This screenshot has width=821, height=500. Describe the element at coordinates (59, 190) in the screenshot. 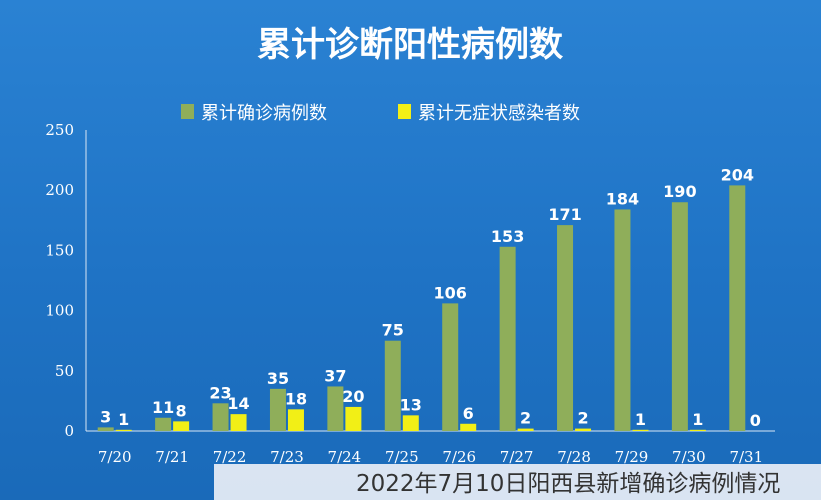

I see `y-tick-label: 200` at that location.